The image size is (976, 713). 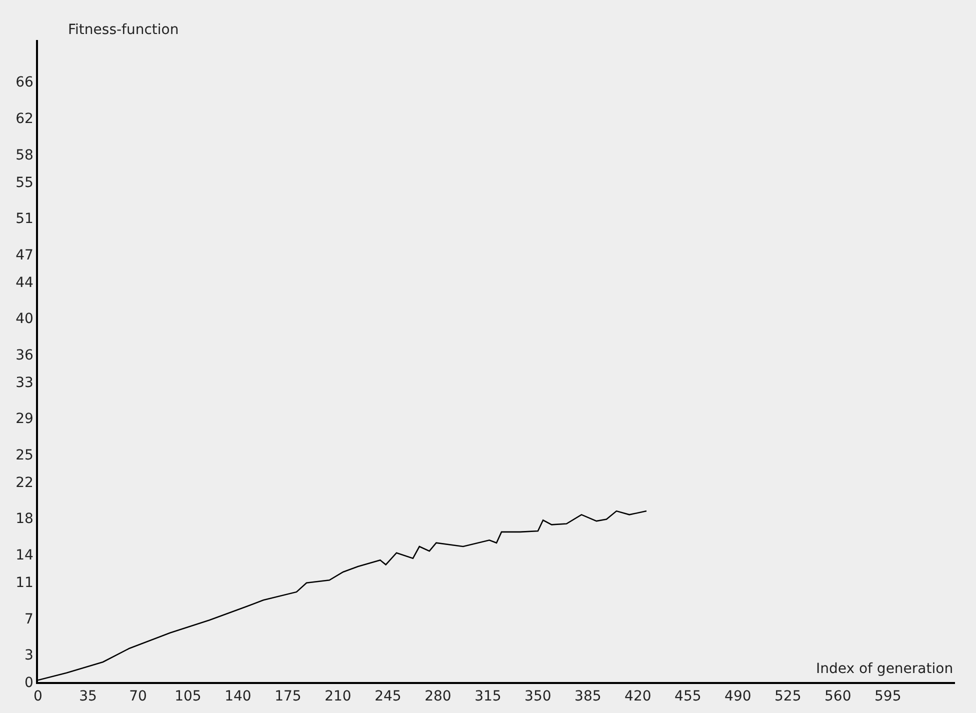 I want to click on y-tick-label: 47, so click(x=25, y=256).